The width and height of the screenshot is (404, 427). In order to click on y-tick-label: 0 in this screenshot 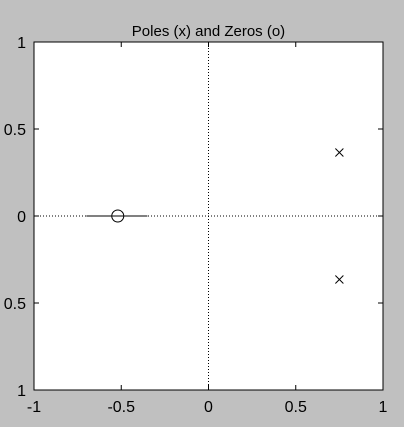, I will do `click(21, 217)`.